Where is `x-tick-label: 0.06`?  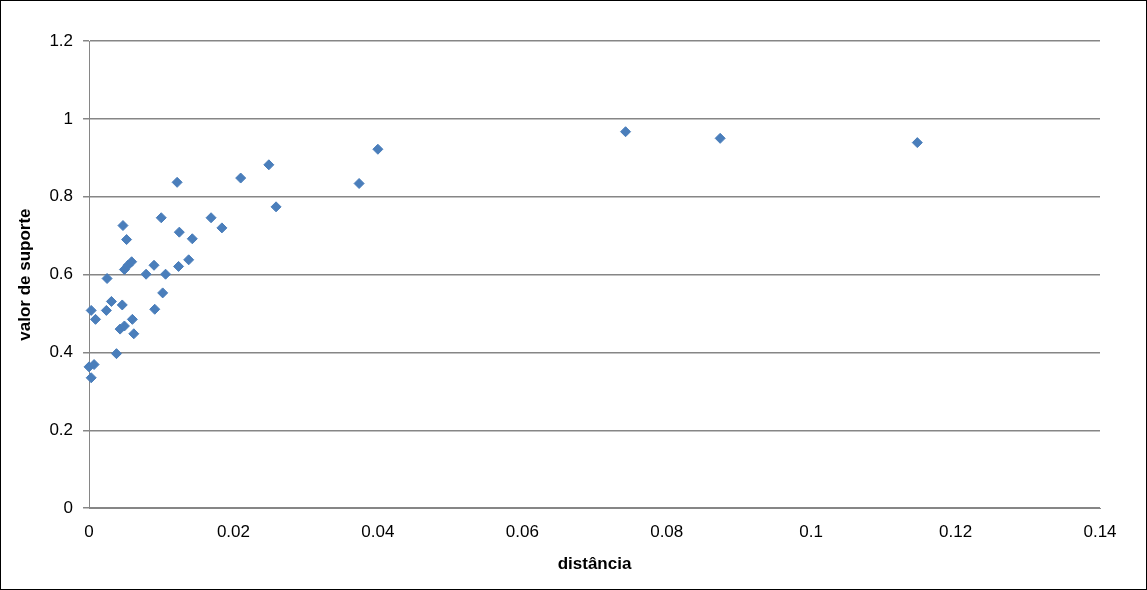
x-tick-label: 0.06 is located at coordinates (522, 532).